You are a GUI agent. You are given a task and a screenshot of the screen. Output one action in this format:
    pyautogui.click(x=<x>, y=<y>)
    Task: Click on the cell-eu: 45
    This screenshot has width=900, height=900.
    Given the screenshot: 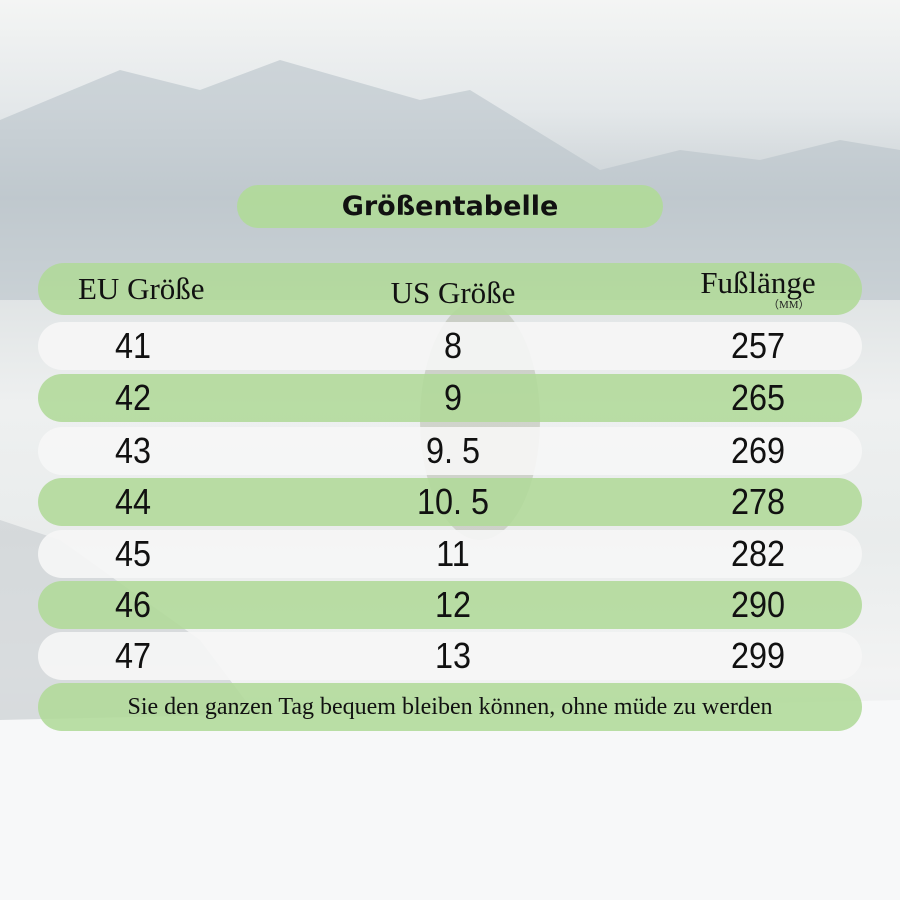 What is the action you would take?
    pyautogui.click(x=133, y=553)
    